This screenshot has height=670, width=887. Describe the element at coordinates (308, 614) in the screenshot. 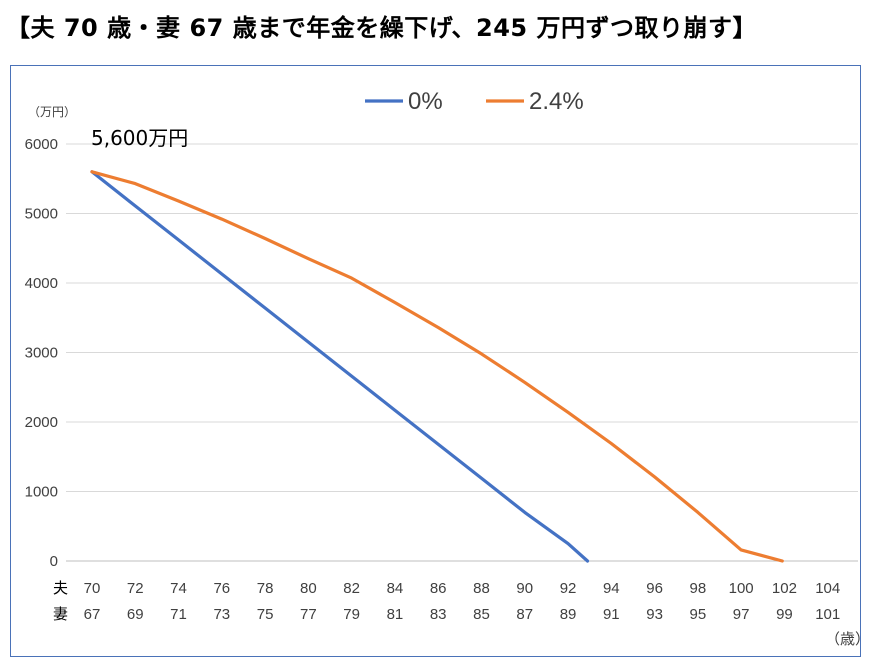

I see `x-tick-label-wife: 77` at that location.